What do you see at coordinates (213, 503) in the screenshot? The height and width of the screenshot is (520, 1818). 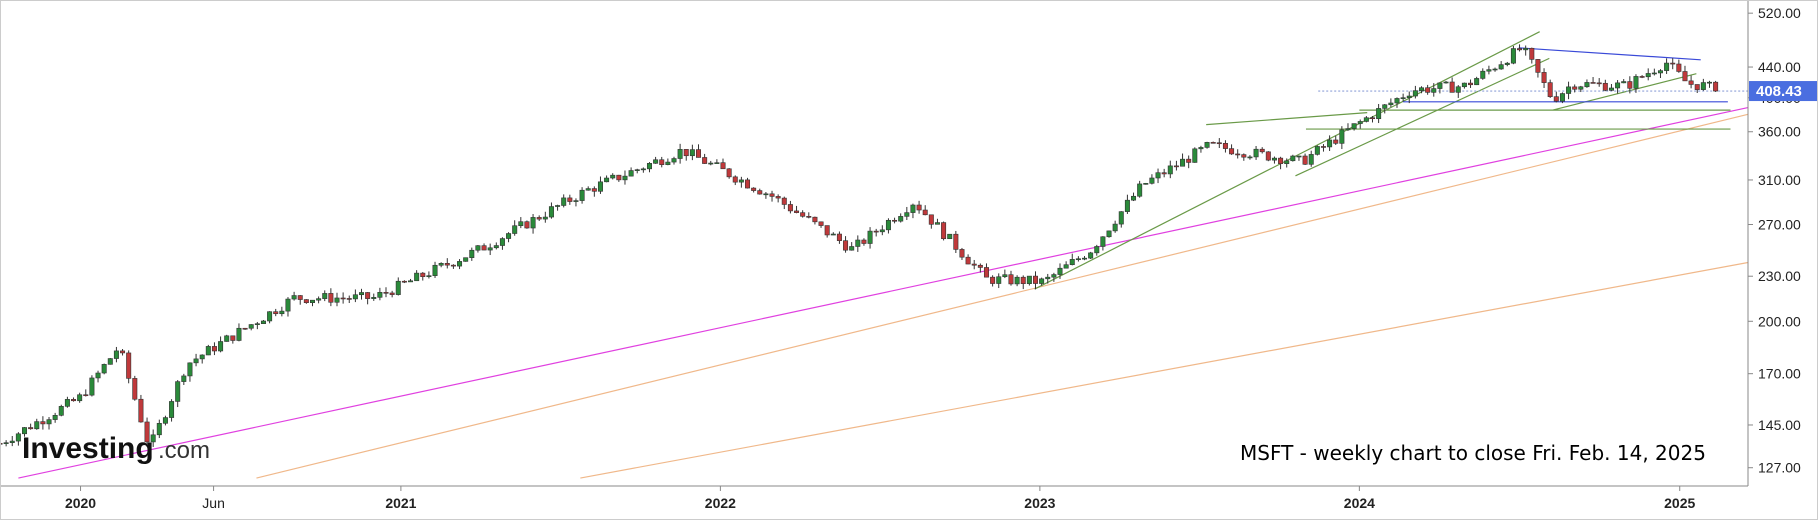 I see `x-tick-label: Jun` at bounding box center [213, 503].